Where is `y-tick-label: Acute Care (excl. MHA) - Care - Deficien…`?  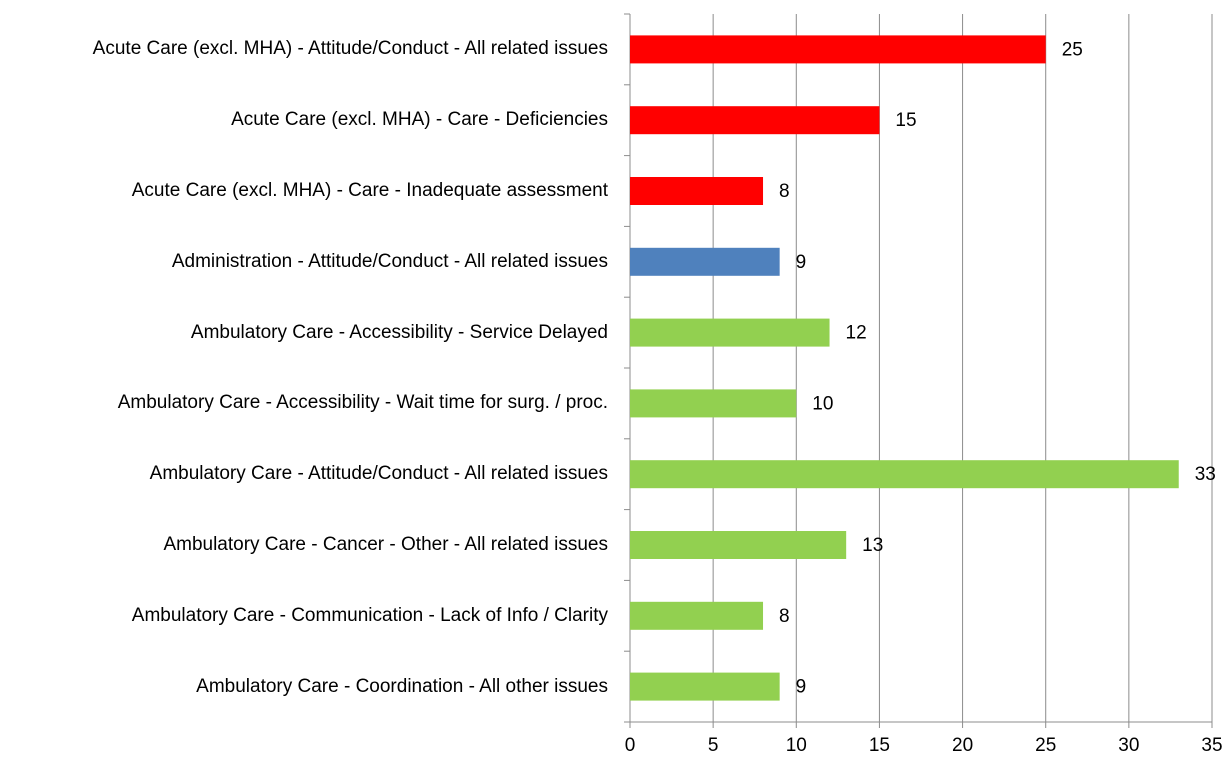 y-tick-label: Acute Care (excl. MHA) - Care - Deficien… is located at coordinates (419, 120).